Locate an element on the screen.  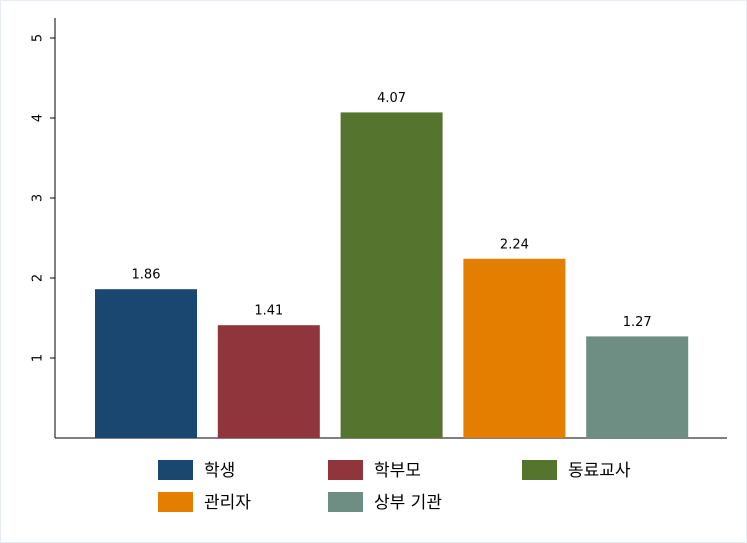
value-label: 2.24 is located at coordinates (514, 244).